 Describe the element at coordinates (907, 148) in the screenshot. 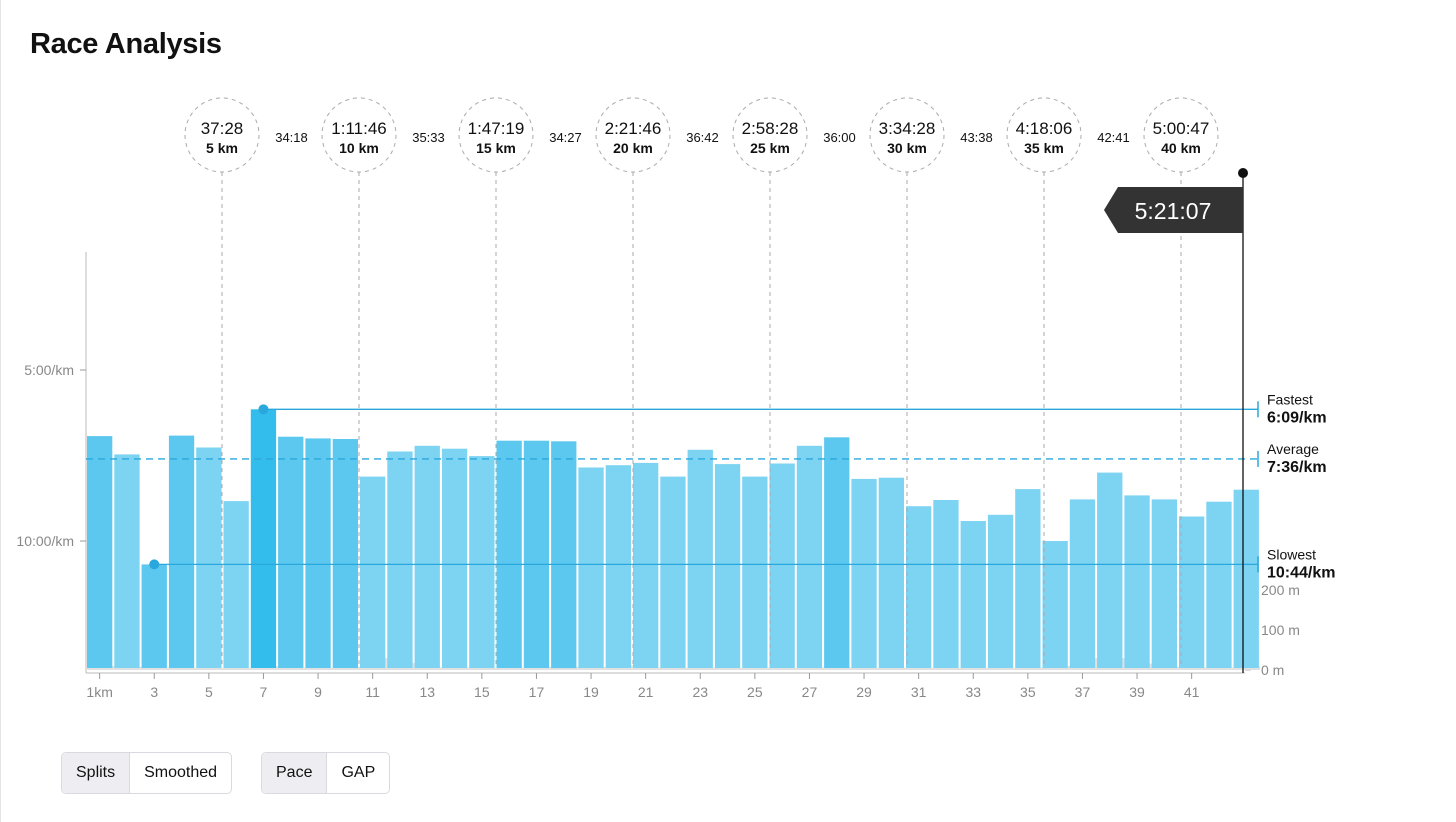

I see `checkpoint-distance-30km: 30 km` at that location.